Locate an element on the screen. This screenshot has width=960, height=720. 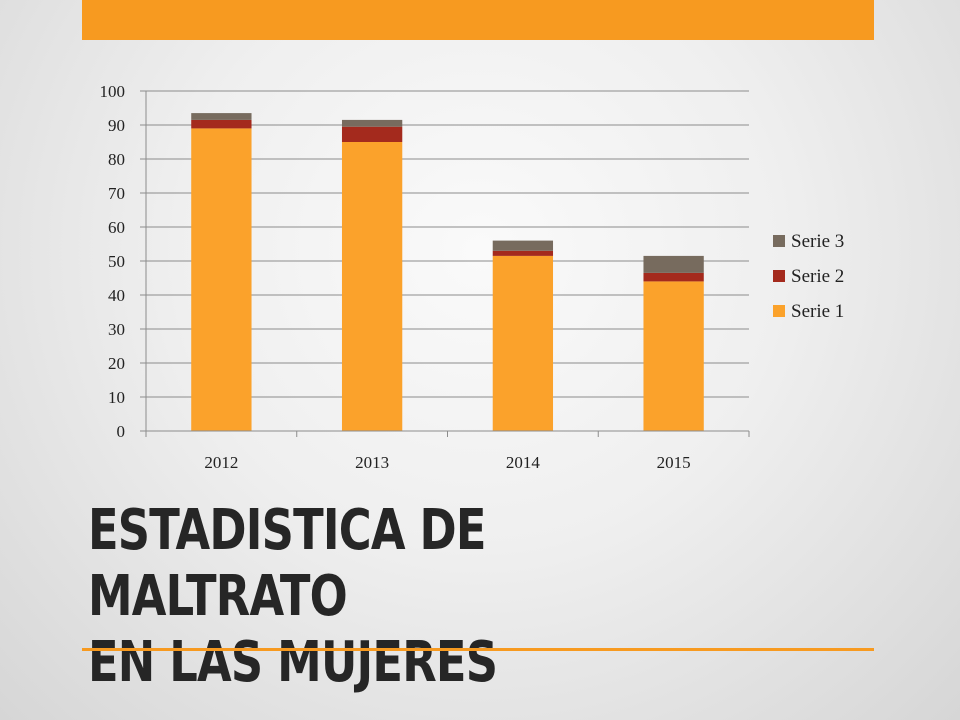
y-tick-label-30: 30 is located at coordinates (116, 329).